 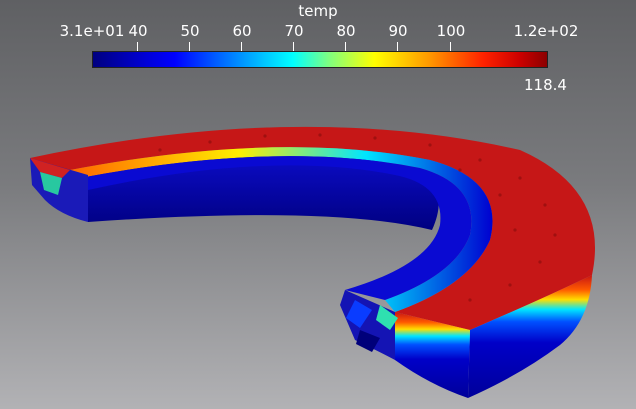 I want to click on tick-label-80: 80, so click(x=346, y=31).